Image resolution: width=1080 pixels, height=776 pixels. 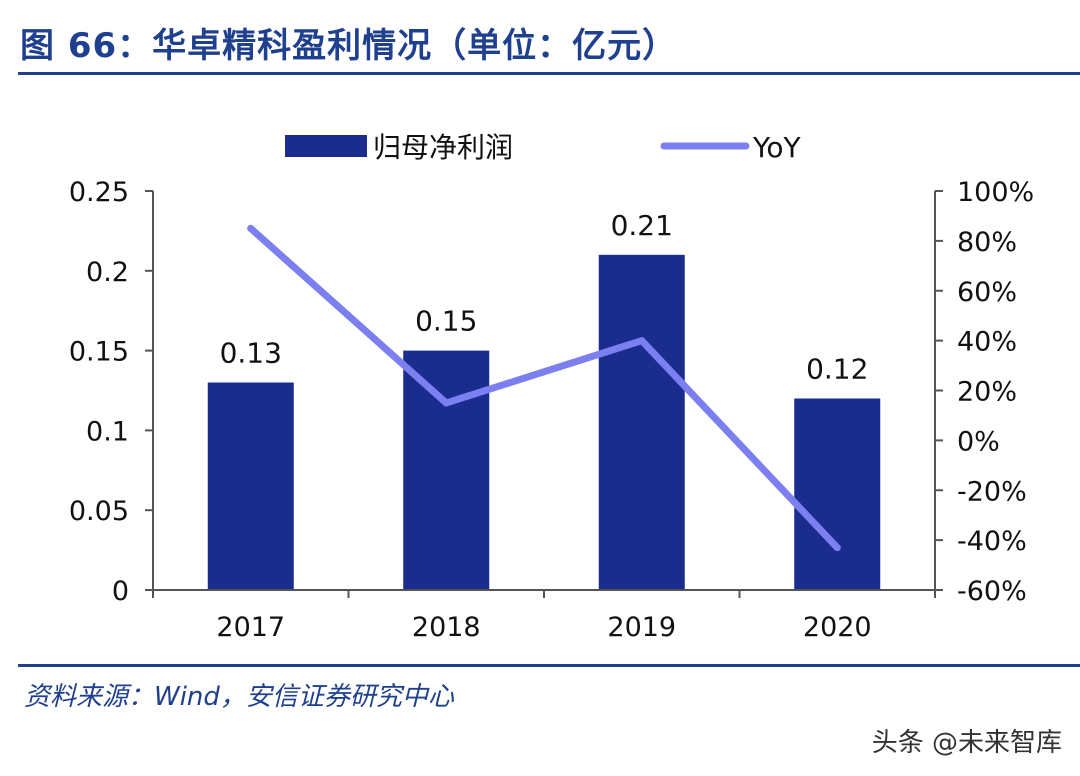 What do you see at coordinates (446, 627) in the screenshot?
I see `x-tick-label: 2018` at bounding box center [446, 627].